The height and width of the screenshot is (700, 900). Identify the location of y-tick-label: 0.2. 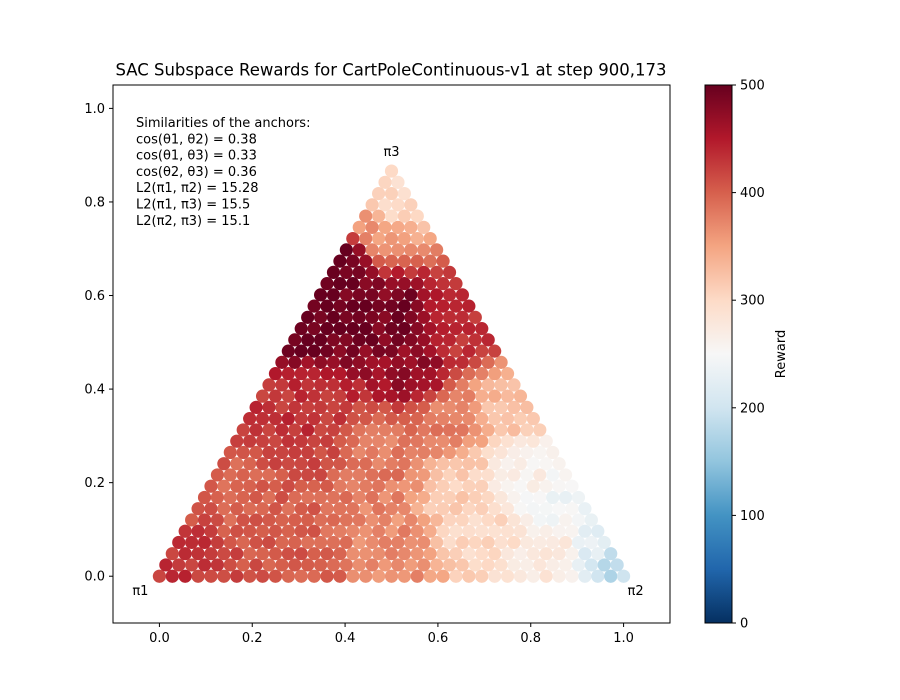
(94, 483).